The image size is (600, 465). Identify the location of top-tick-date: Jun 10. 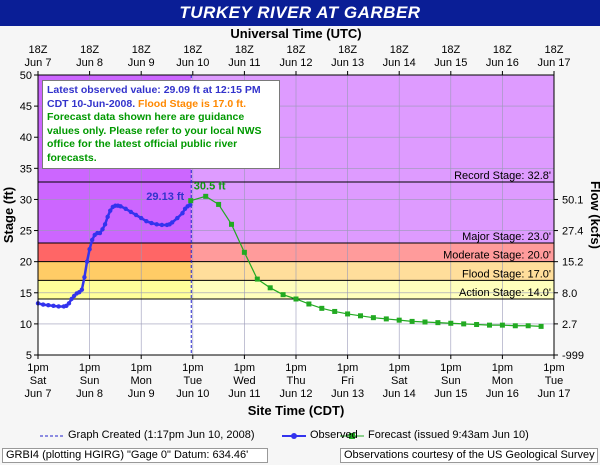
(192, 63).